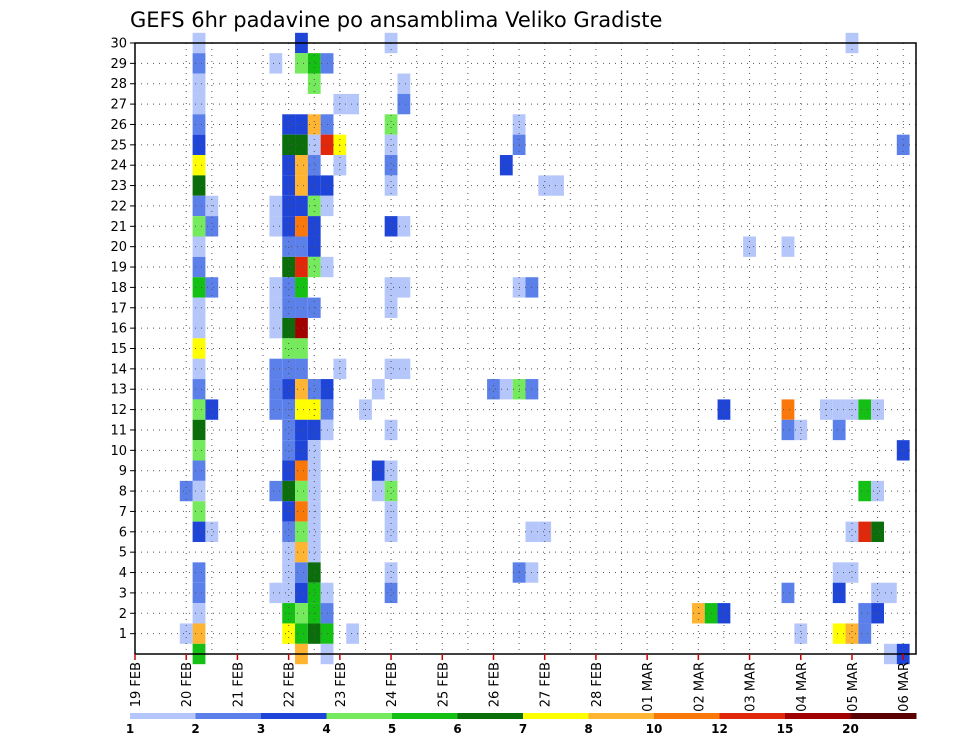 This screenshot has height=742, width=960. What do you see at coordinates (130, 729) in the screenshot?
I see `colorbar-label: 1` at bounding box center [130, 729].